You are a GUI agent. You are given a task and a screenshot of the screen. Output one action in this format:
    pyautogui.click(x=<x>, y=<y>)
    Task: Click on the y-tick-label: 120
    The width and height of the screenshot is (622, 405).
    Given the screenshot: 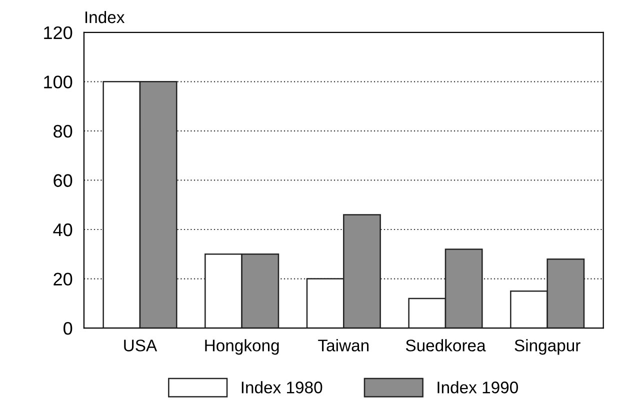 What is the action you would take?
    pyautogui.click(x=58, y=33)
    